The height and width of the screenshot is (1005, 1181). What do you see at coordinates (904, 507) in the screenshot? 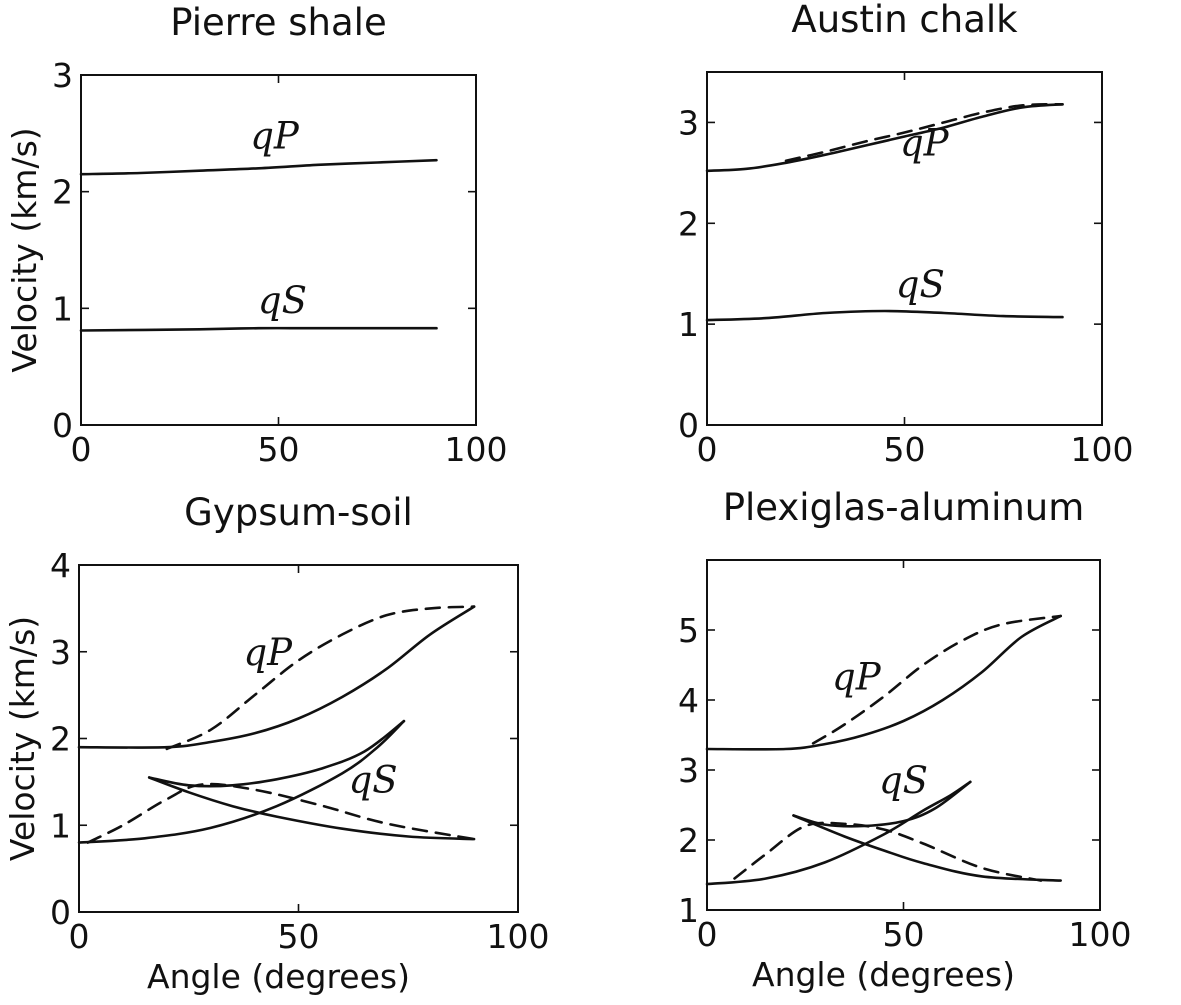
I see `chart-title: Plexiglas-aluminum` at bounding box center [904, 507].